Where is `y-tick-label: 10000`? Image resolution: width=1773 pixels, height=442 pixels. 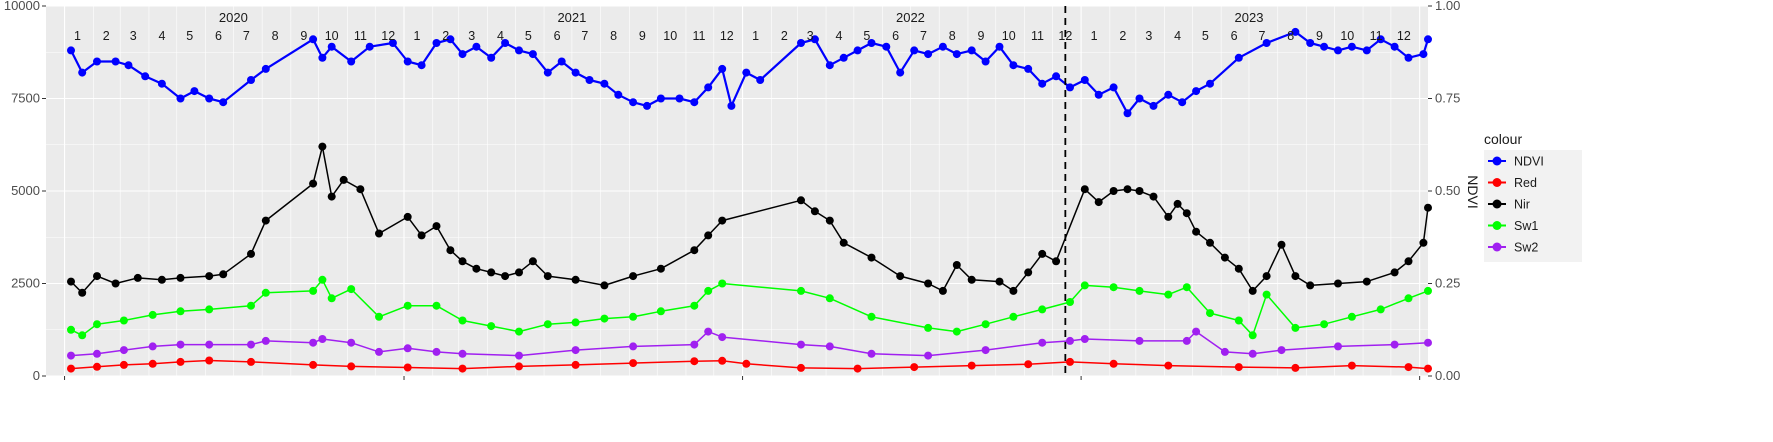 y-tick-label: 10000 is located at coordinates (22, 6).